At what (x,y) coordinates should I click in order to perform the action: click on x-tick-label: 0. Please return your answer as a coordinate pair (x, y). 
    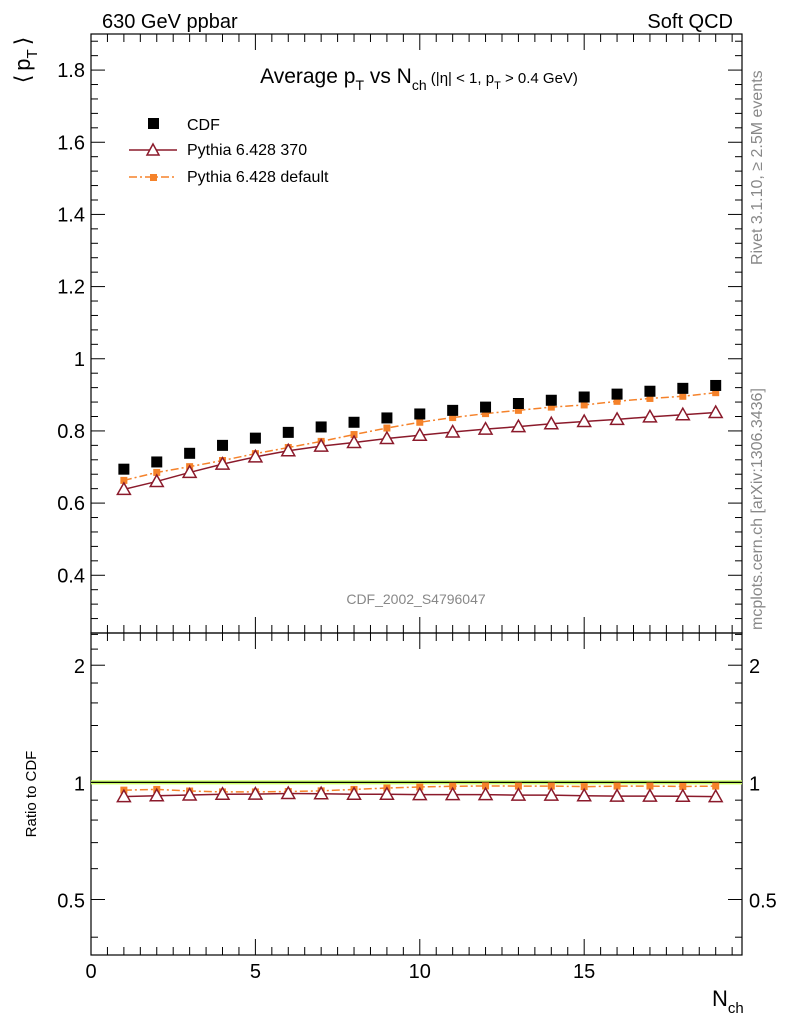
    Looking at the image, I should click on (90, 972).